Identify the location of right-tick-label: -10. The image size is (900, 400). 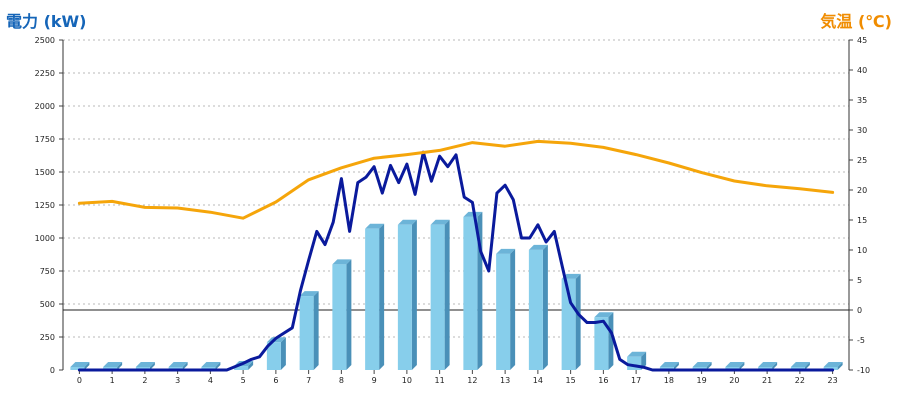
(863, 370).